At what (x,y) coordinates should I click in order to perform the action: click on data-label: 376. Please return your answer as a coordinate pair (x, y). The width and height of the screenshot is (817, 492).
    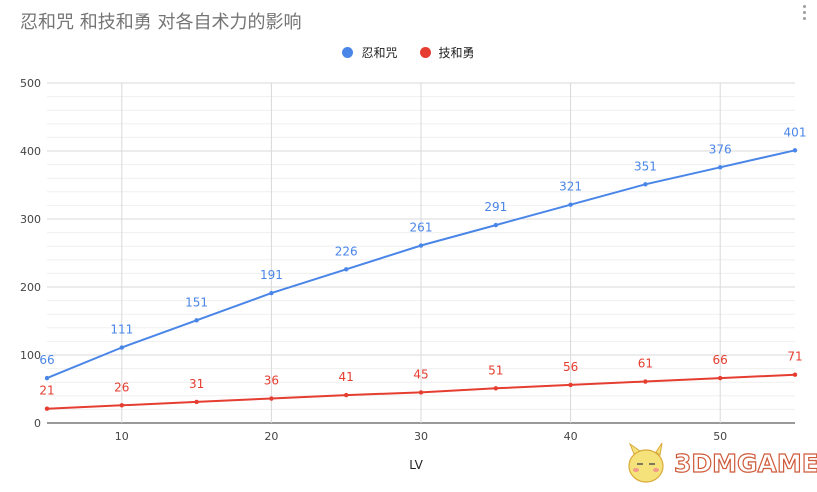
    Looking at the image, I should click on (720, 149).